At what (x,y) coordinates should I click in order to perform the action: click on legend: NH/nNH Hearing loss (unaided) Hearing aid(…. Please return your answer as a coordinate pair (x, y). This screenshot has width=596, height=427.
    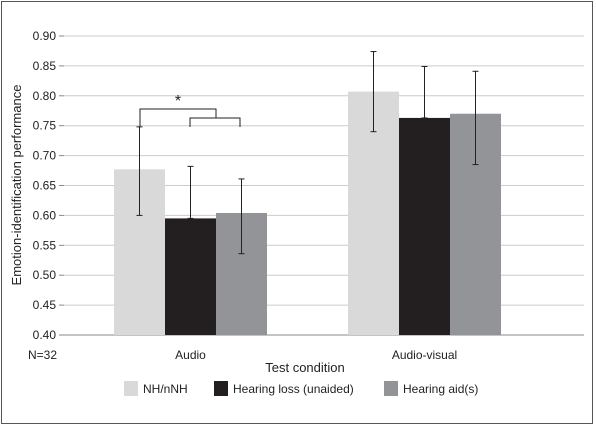
    Looking at the image, I should click on (301, 388).